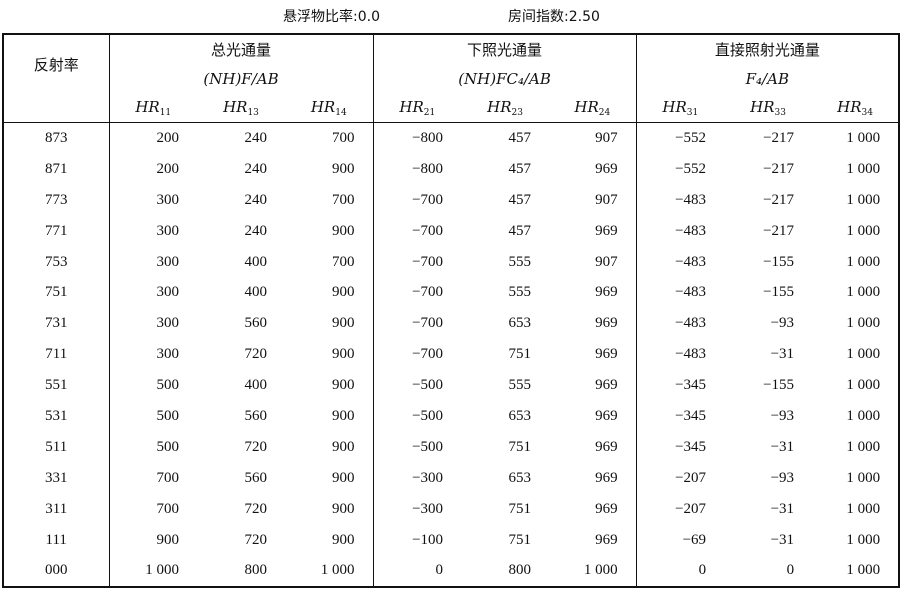 The width and height of the screenshot is (900, 590). Describe the element at coordinates (241, 49) in the screenshot. I see `header-group-total-title: 总光通量` at that location.